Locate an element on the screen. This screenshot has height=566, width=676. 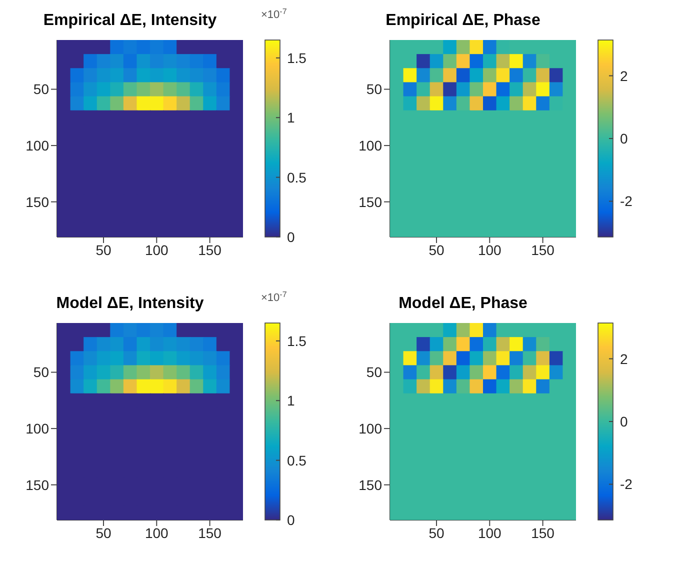
chart-title: Empirical ΔE, Intensity is located at coordinates (130, 20).